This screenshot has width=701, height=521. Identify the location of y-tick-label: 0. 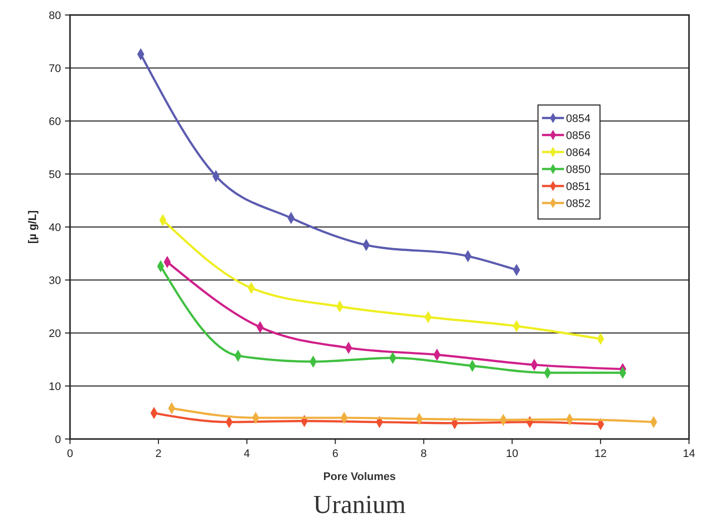
(57, 440).